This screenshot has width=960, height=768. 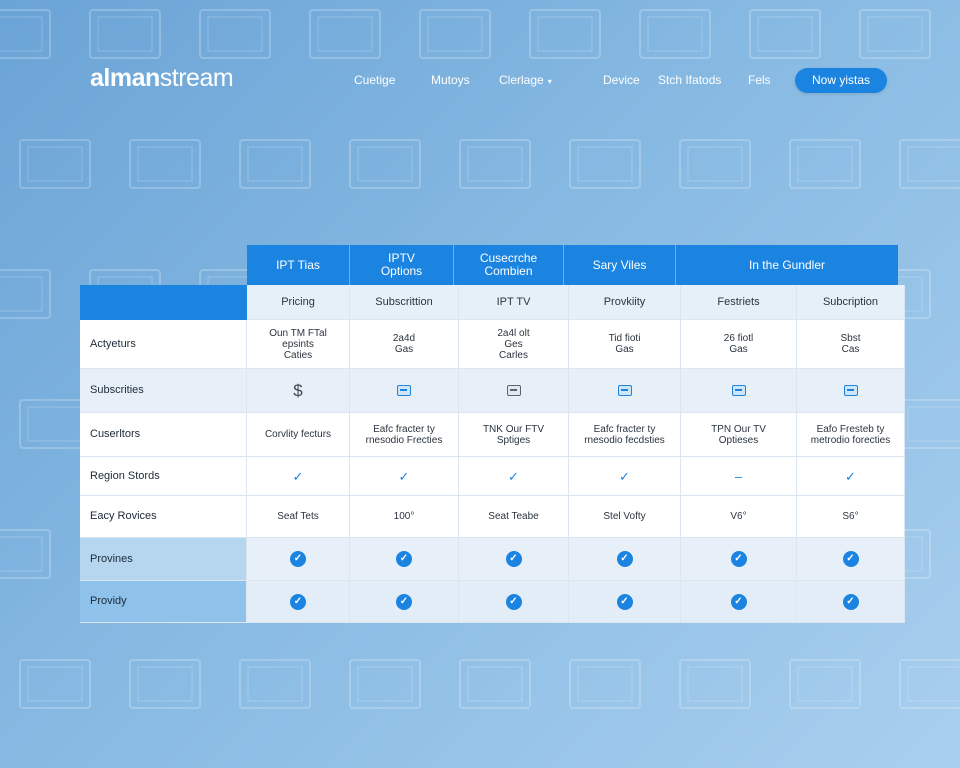 I want to click on table-cell: V6°, so click(x=739, y=517).